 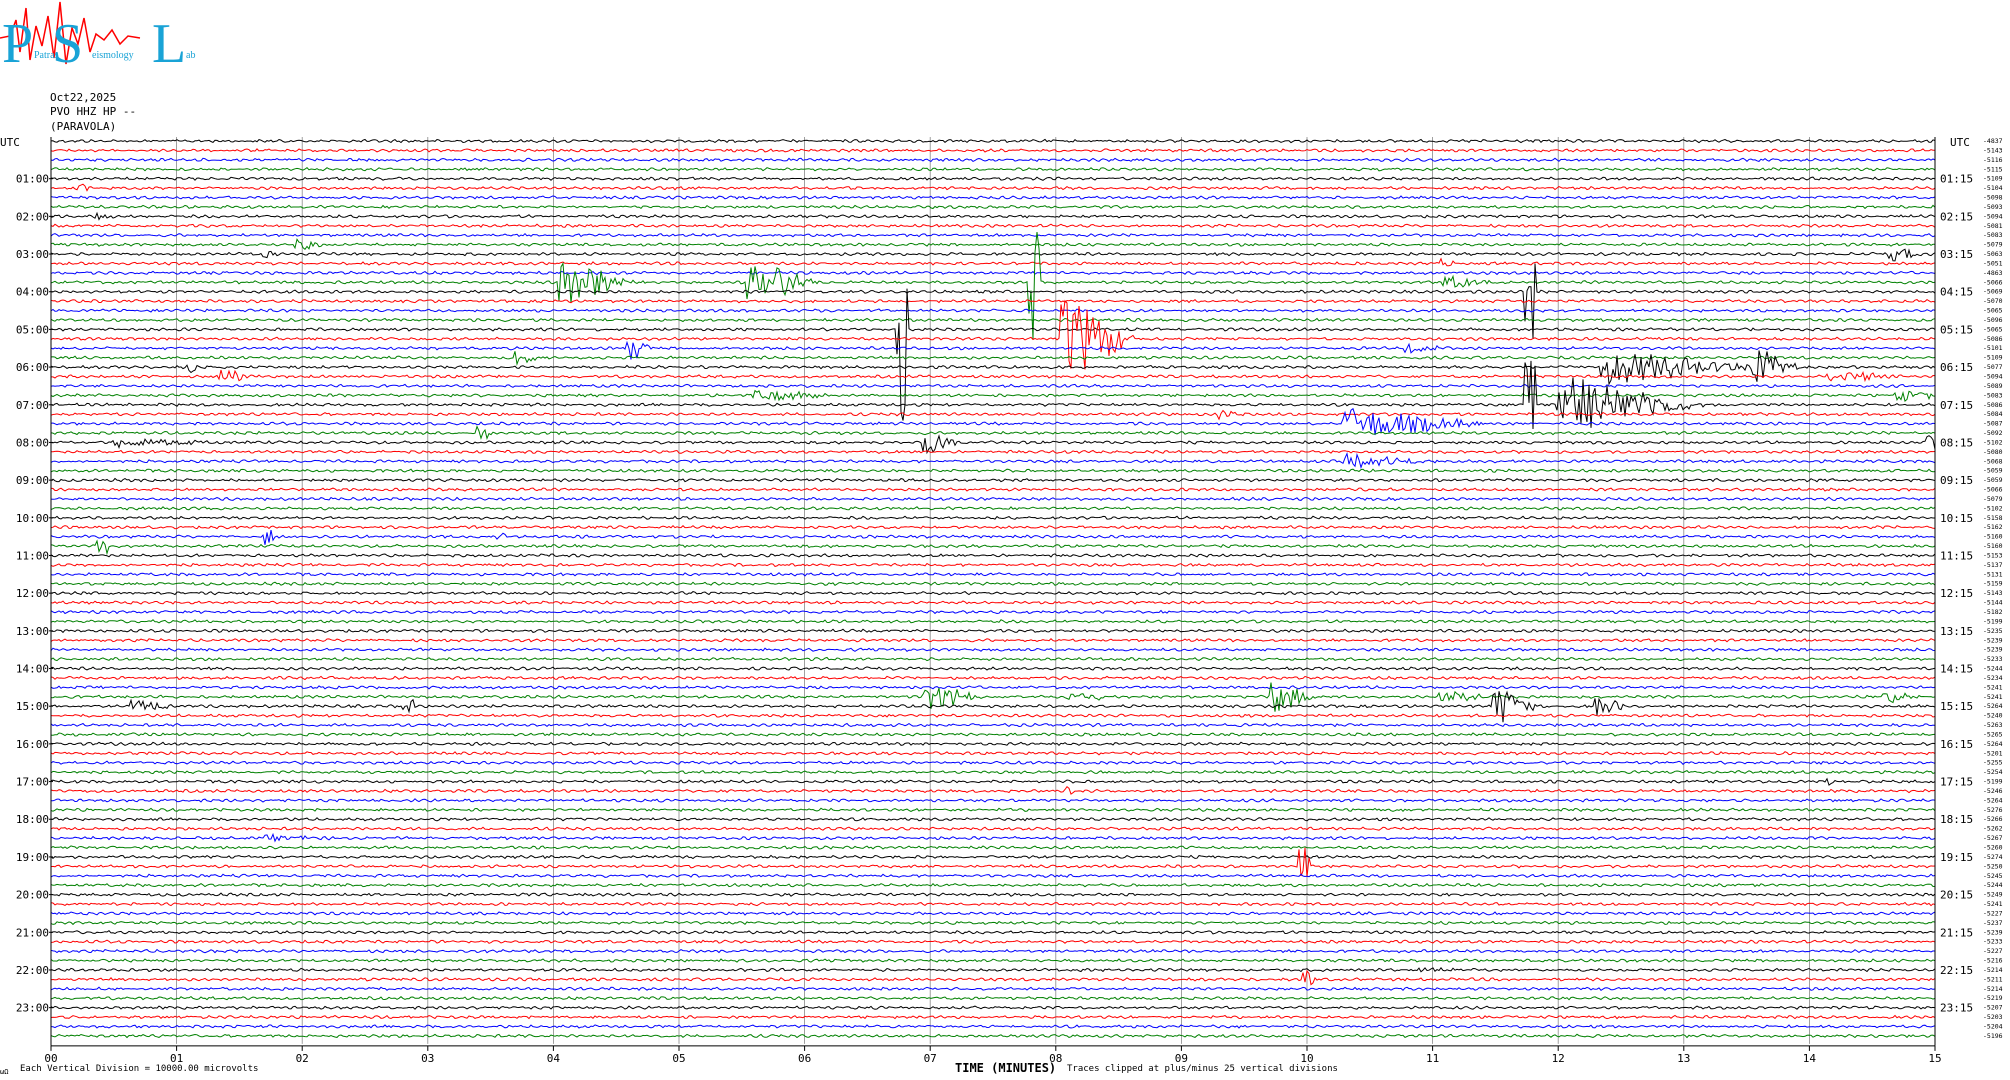 What do you see at coordinates (804, 1058) in the screenshot?
I see `x-tick-label: 06` at bounding box center [804, 1058].